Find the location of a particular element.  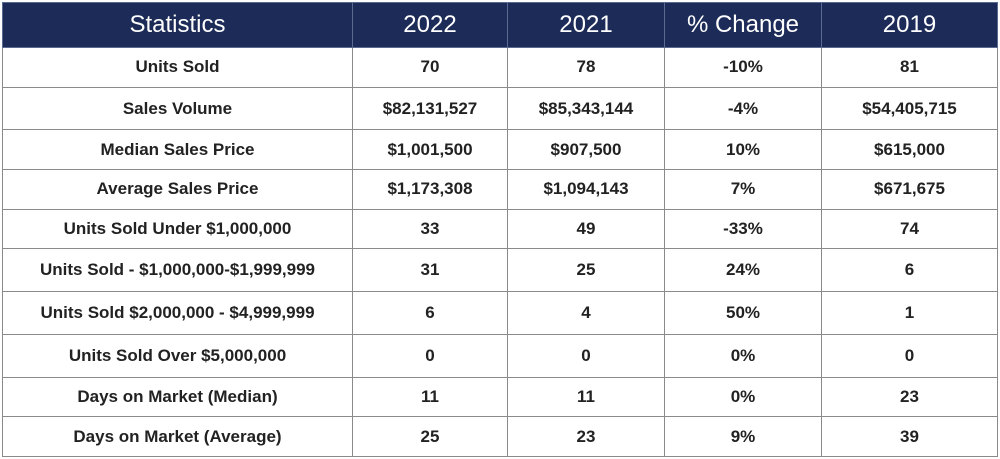

cell-2019: 74 is located at coordinates (909, 229).